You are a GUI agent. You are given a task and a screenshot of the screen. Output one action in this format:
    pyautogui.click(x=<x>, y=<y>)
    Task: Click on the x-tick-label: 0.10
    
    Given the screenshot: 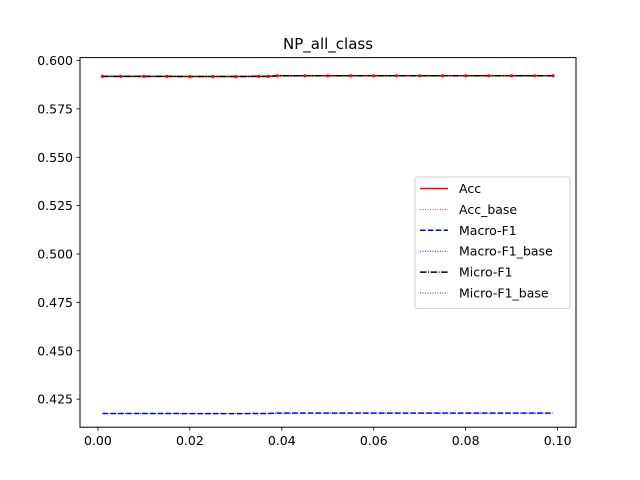 What is the action you would take?
    pyautogui.click(x=558, y=440)
    